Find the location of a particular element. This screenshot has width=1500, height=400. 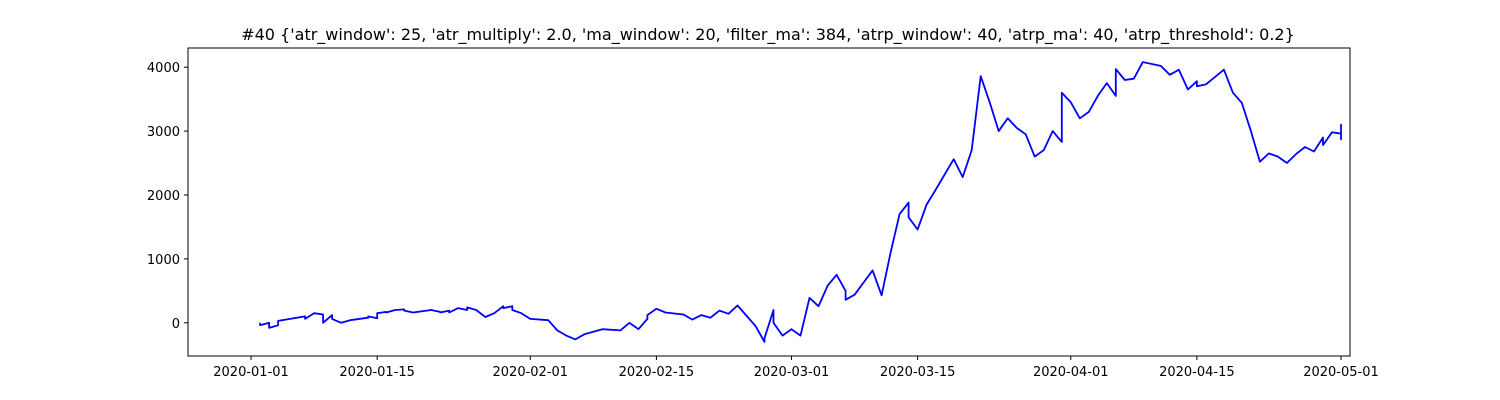

x-tick-label: 2020-03-15 is located at coordinates (918, 372).